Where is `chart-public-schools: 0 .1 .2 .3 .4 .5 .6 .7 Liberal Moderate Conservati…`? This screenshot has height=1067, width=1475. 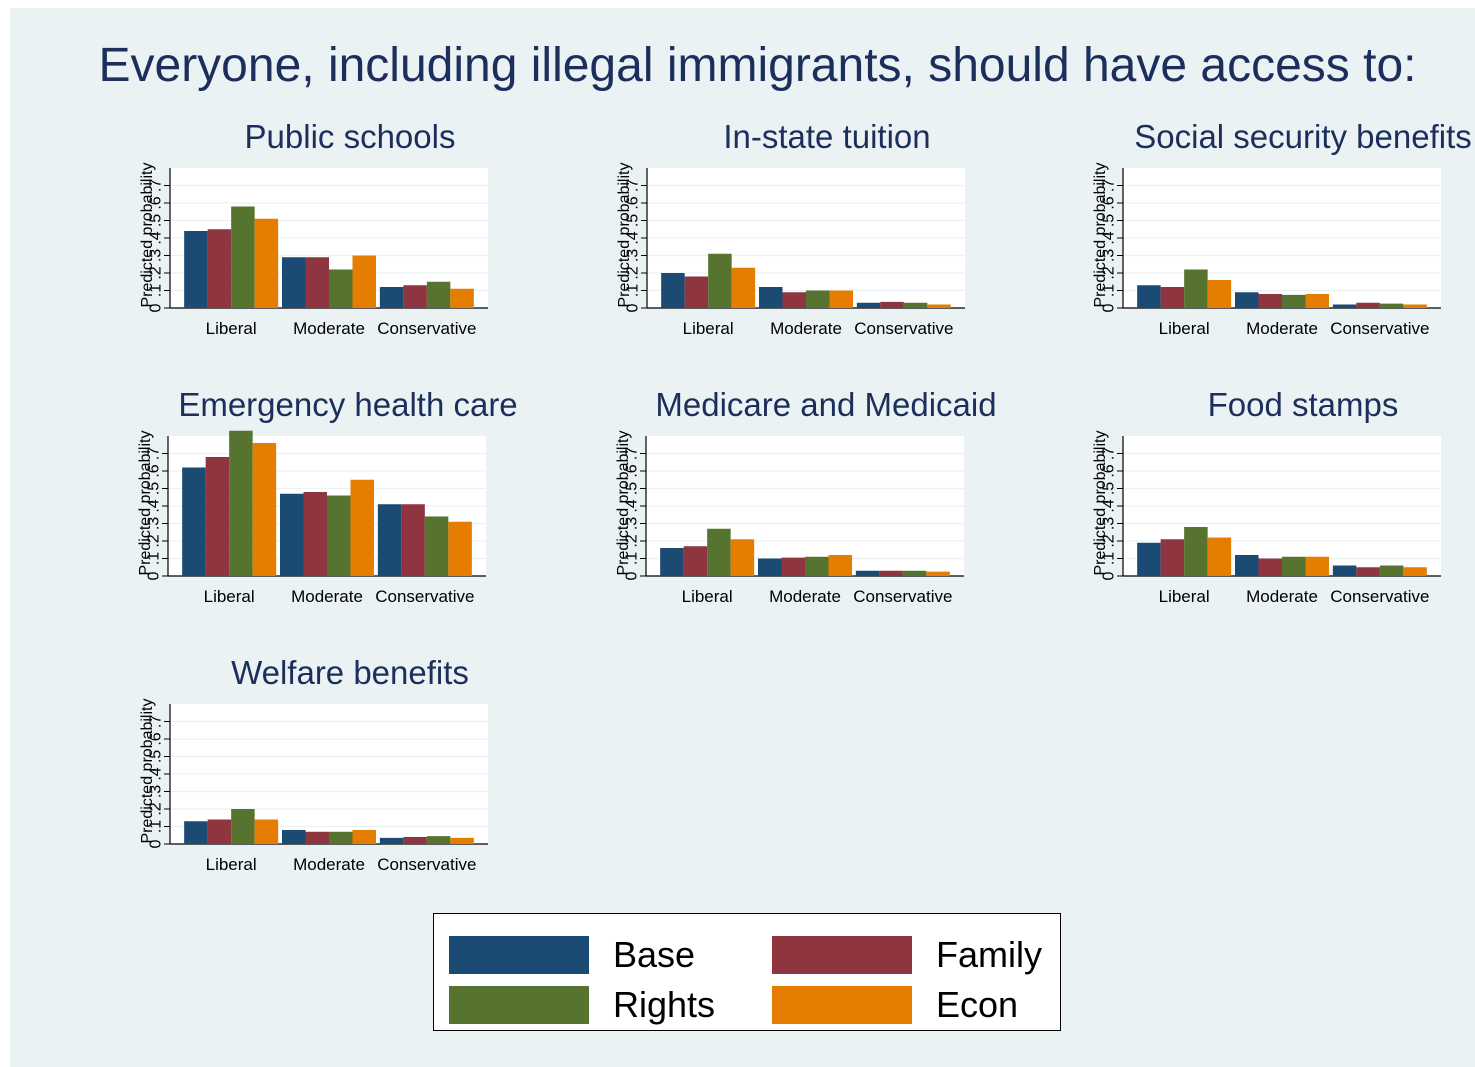 chart-public-schools: 0 .1 .2 .3 .4 .5 .6 .7 Liberal Moderate Conservati… is located at coordinates (318, 253).